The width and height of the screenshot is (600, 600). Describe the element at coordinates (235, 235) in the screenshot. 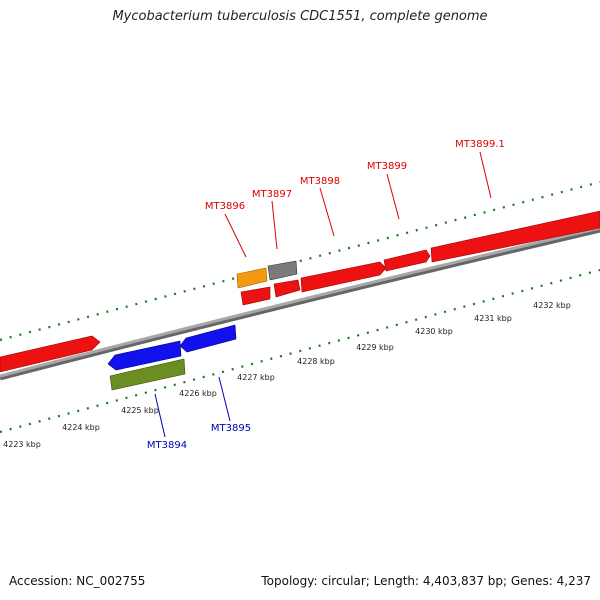

I see `leader-mt3896` at that location.